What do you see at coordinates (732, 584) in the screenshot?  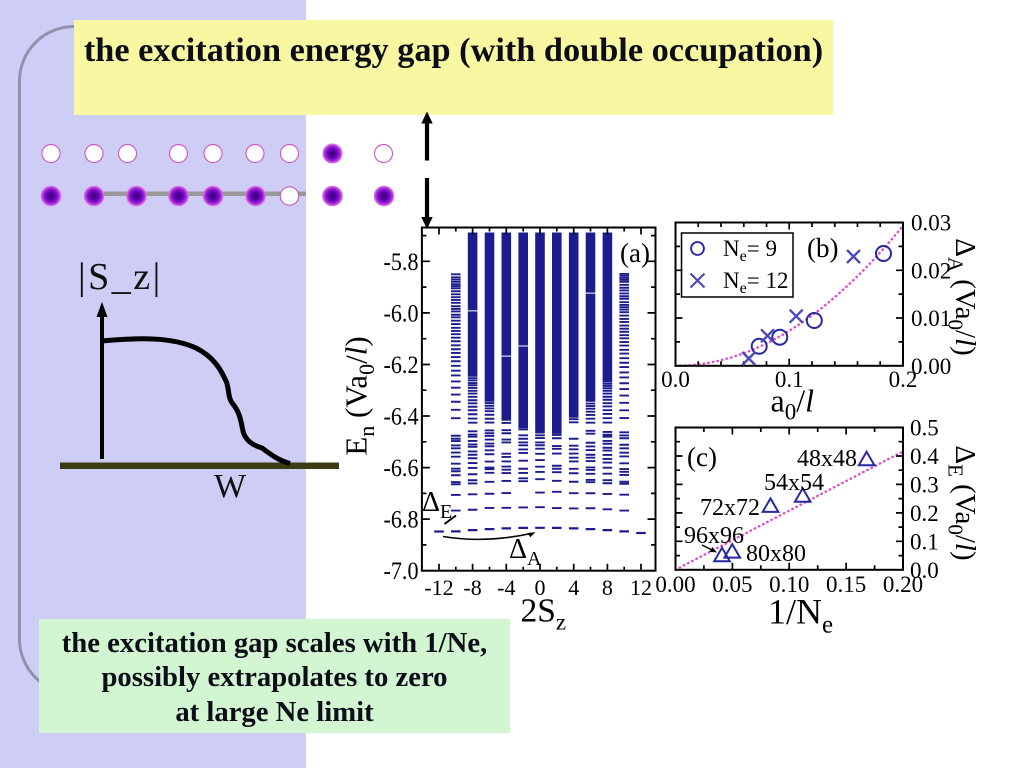 I see `svg-text: 0.05` at bounding box center [732, 584].